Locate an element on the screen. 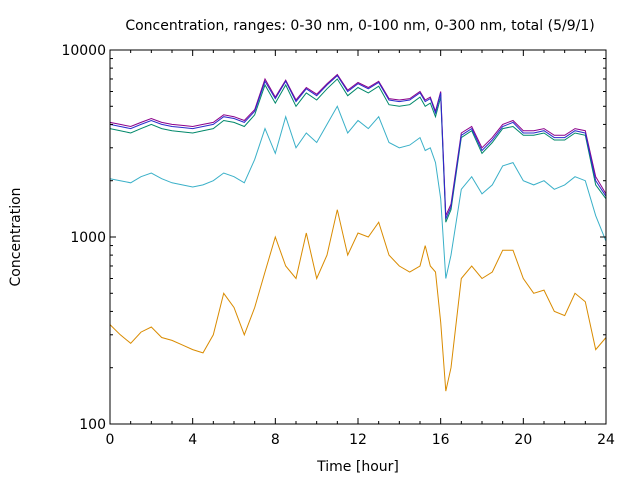 Image resolution: width=640 pixels, height=480 pixels. y-tick-label: 100 is located at coordinates (92, 425).